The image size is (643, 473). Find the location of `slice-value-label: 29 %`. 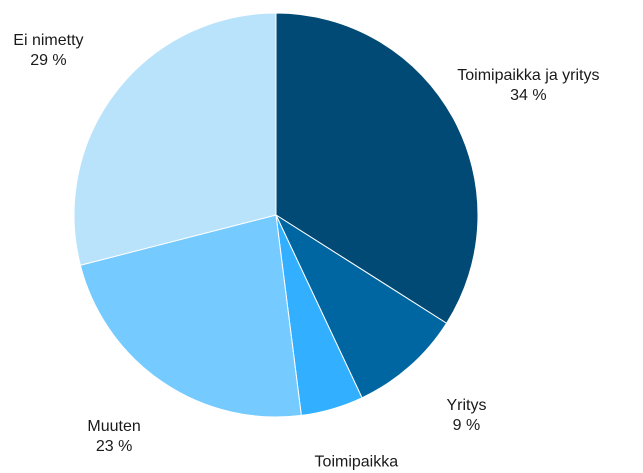

slice-value-label: 29 % is located at coordinates (48, 60).